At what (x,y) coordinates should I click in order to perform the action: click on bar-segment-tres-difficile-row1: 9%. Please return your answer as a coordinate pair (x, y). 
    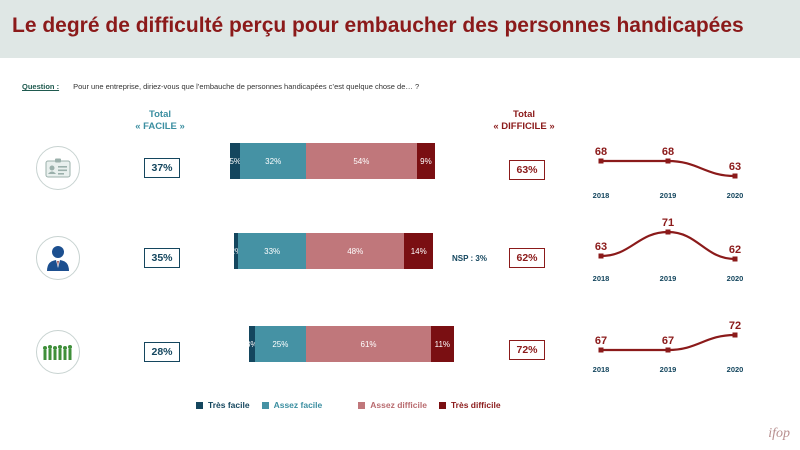
    Looking at the image, I should click on (426, 161).